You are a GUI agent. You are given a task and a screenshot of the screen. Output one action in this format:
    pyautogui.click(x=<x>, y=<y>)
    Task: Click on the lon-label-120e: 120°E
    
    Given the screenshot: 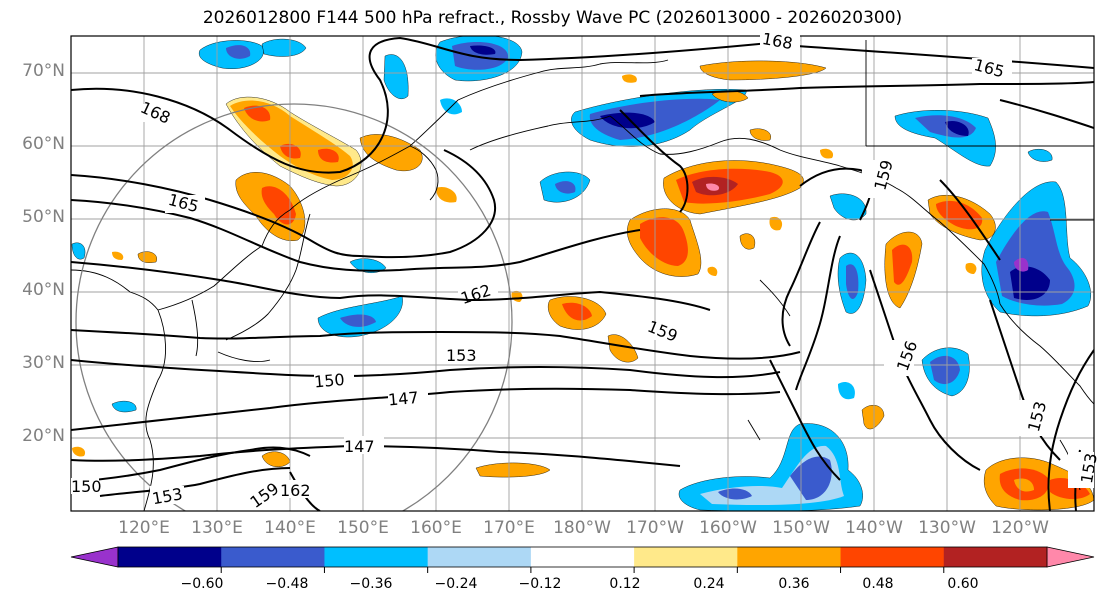 What is the action you would take?
    pyautogui.click(x=144, y=528)
    